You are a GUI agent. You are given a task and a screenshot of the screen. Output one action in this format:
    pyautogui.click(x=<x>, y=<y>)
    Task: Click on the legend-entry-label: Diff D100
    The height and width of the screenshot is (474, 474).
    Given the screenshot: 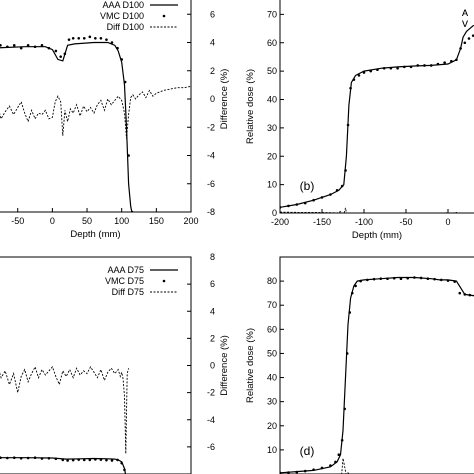 What is the action you would take?
    pyautogui.click(x=125, y=27)
    